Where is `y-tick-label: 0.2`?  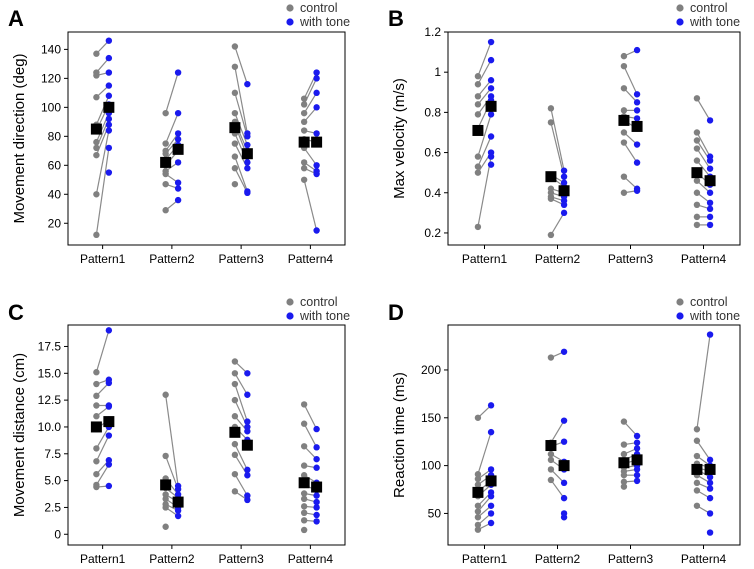 y-tick-label: 0.2 is located at coordinates (432, 233).